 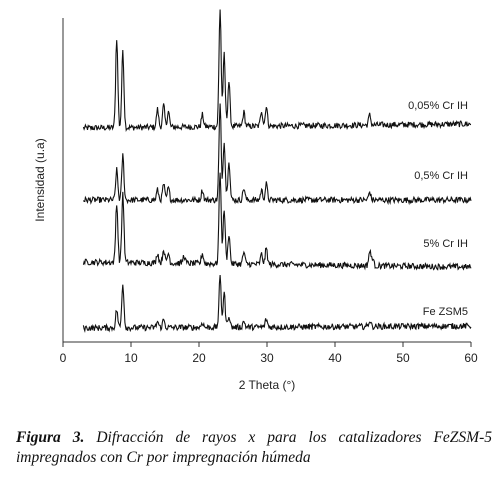 What do you see at coordinates (63, 358) in the screenshot?
I see `x-tick-label: 0` at bounding box center [63, 358].